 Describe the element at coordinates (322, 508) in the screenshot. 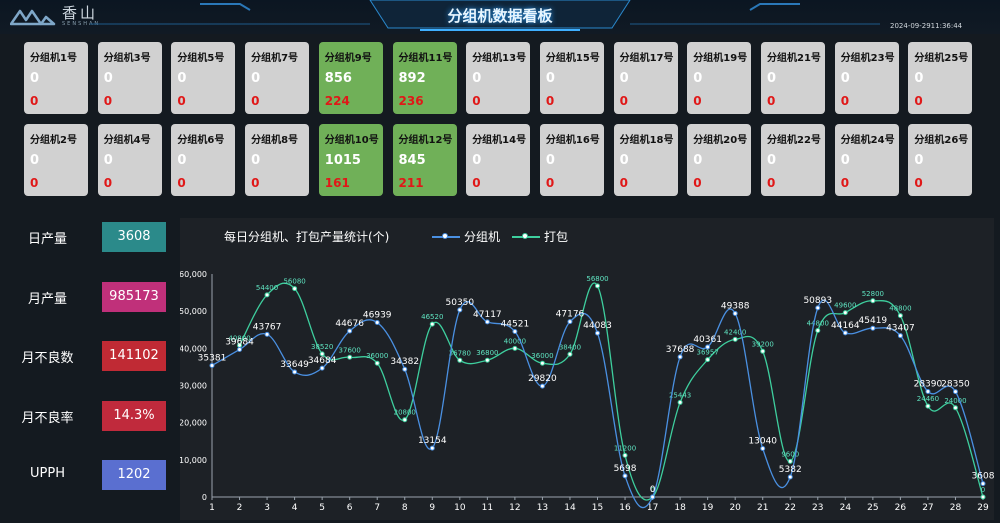

I see `x-tick-label: 5` at that location.